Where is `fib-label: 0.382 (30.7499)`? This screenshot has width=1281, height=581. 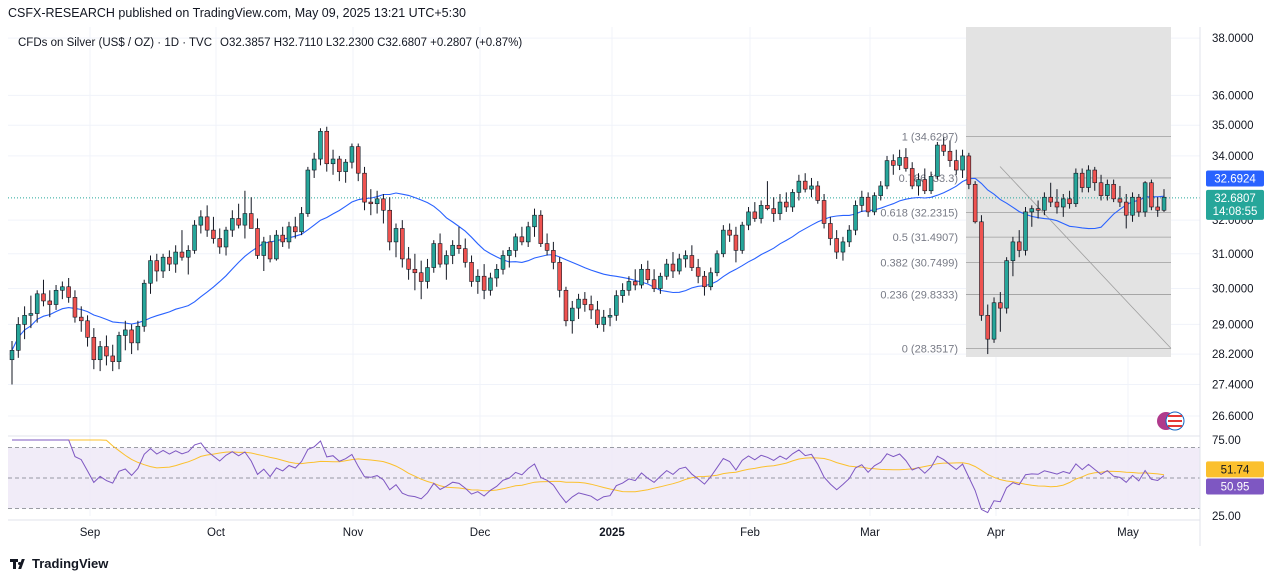 fib-label: 0.382 (30.7499) is located at coordinates (919, 263).